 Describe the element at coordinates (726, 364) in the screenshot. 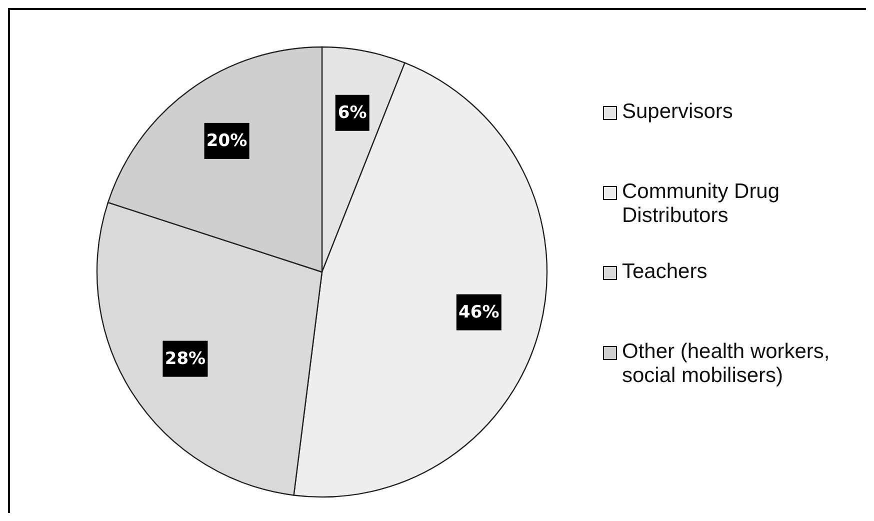

I see `legend-label: Other (health workers, social mobilisers)` at that location.